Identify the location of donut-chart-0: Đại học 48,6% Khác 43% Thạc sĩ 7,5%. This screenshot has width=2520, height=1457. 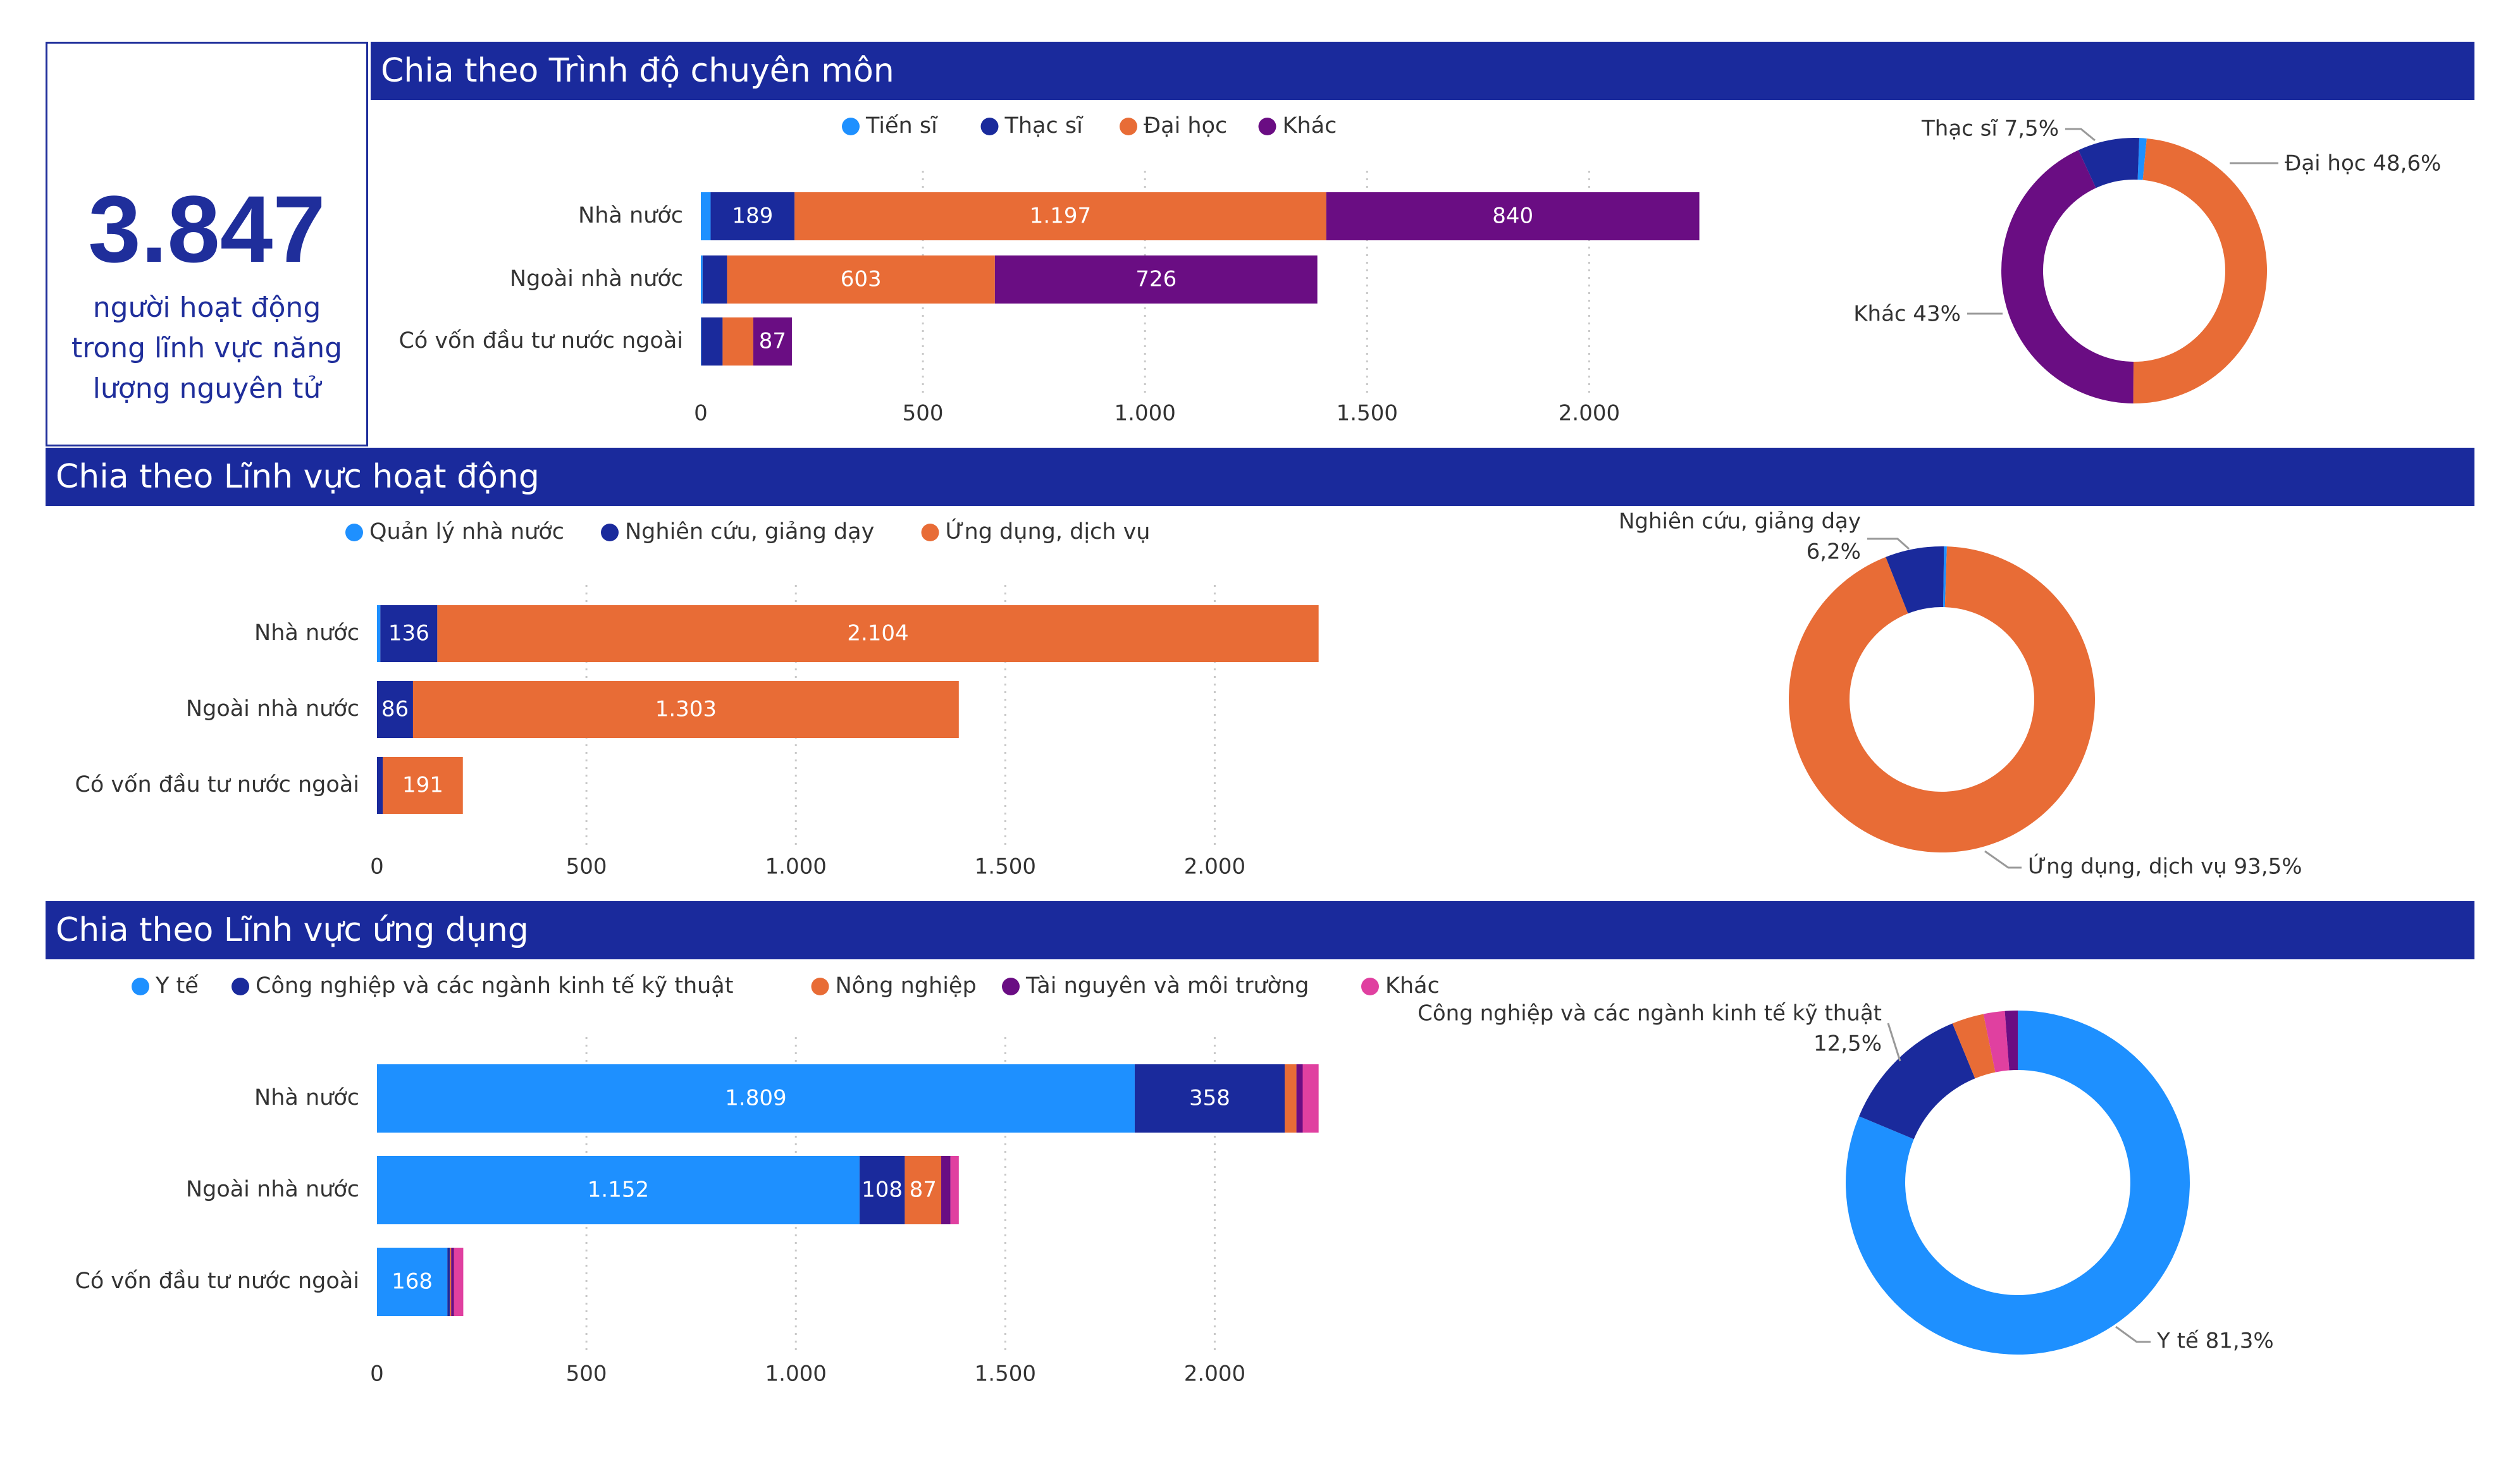
(2147, 259).